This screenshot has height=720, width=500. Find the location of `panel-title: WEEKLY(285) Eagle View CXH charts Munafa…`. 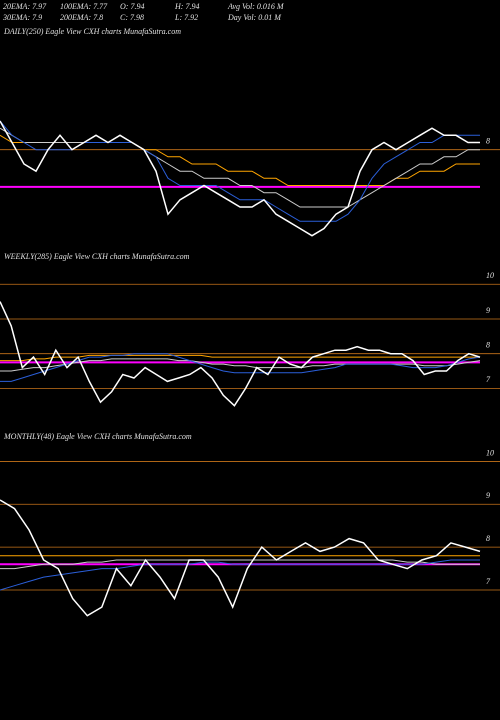

panel-title: WEEKLY(285) Eagle View CXH charts Munafa… is located at coordinates (97, 256).